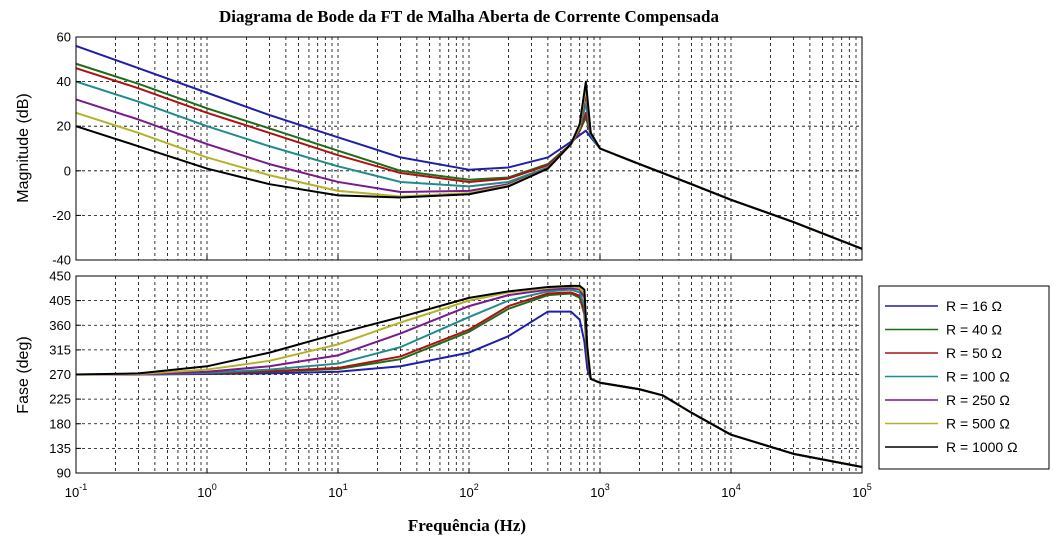 Image resolution: width=1053 pixels, height=538 pixels. I want to click on magnitude-y-axis-label: Magnitude (dB), so click(23, 147).